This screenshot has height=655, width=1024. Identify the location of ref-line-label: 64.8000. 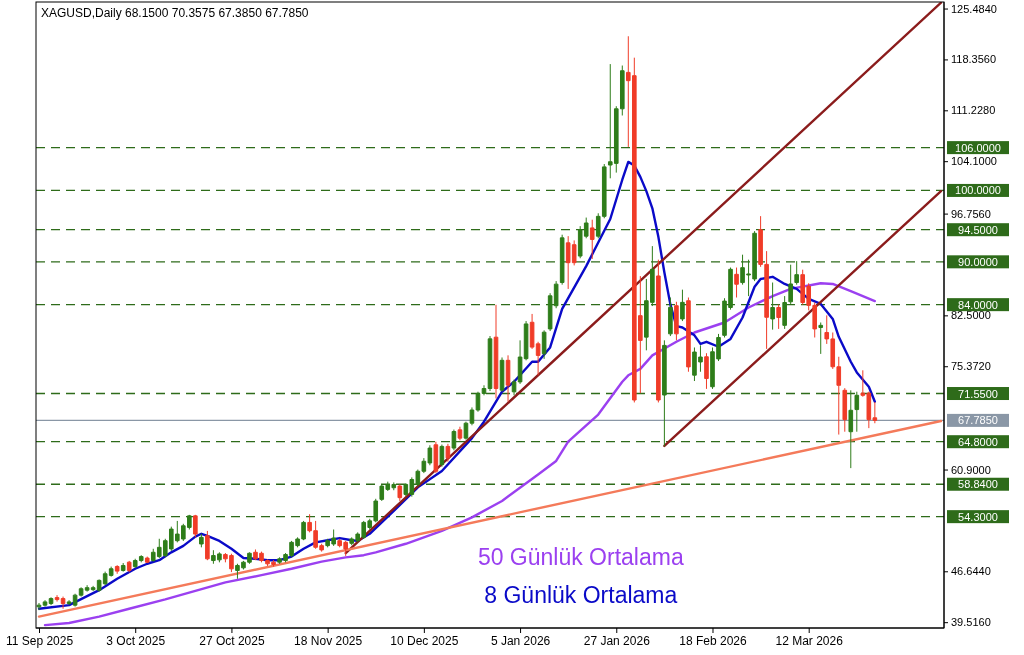
(978, 441).